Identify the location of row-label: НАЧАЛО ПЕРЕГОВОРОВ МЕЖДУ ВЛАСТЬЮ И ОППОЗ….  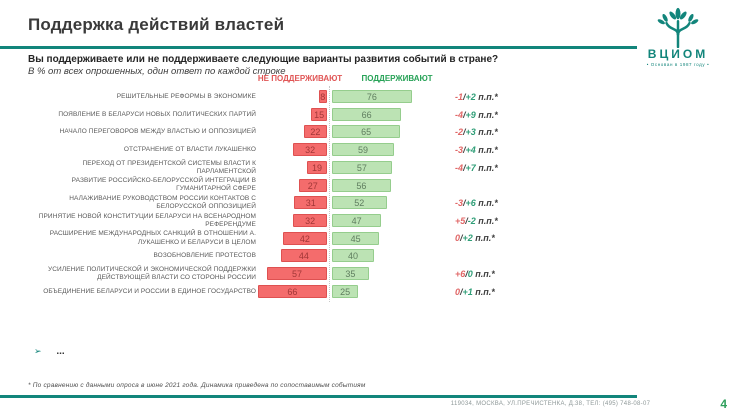
(157, 132).